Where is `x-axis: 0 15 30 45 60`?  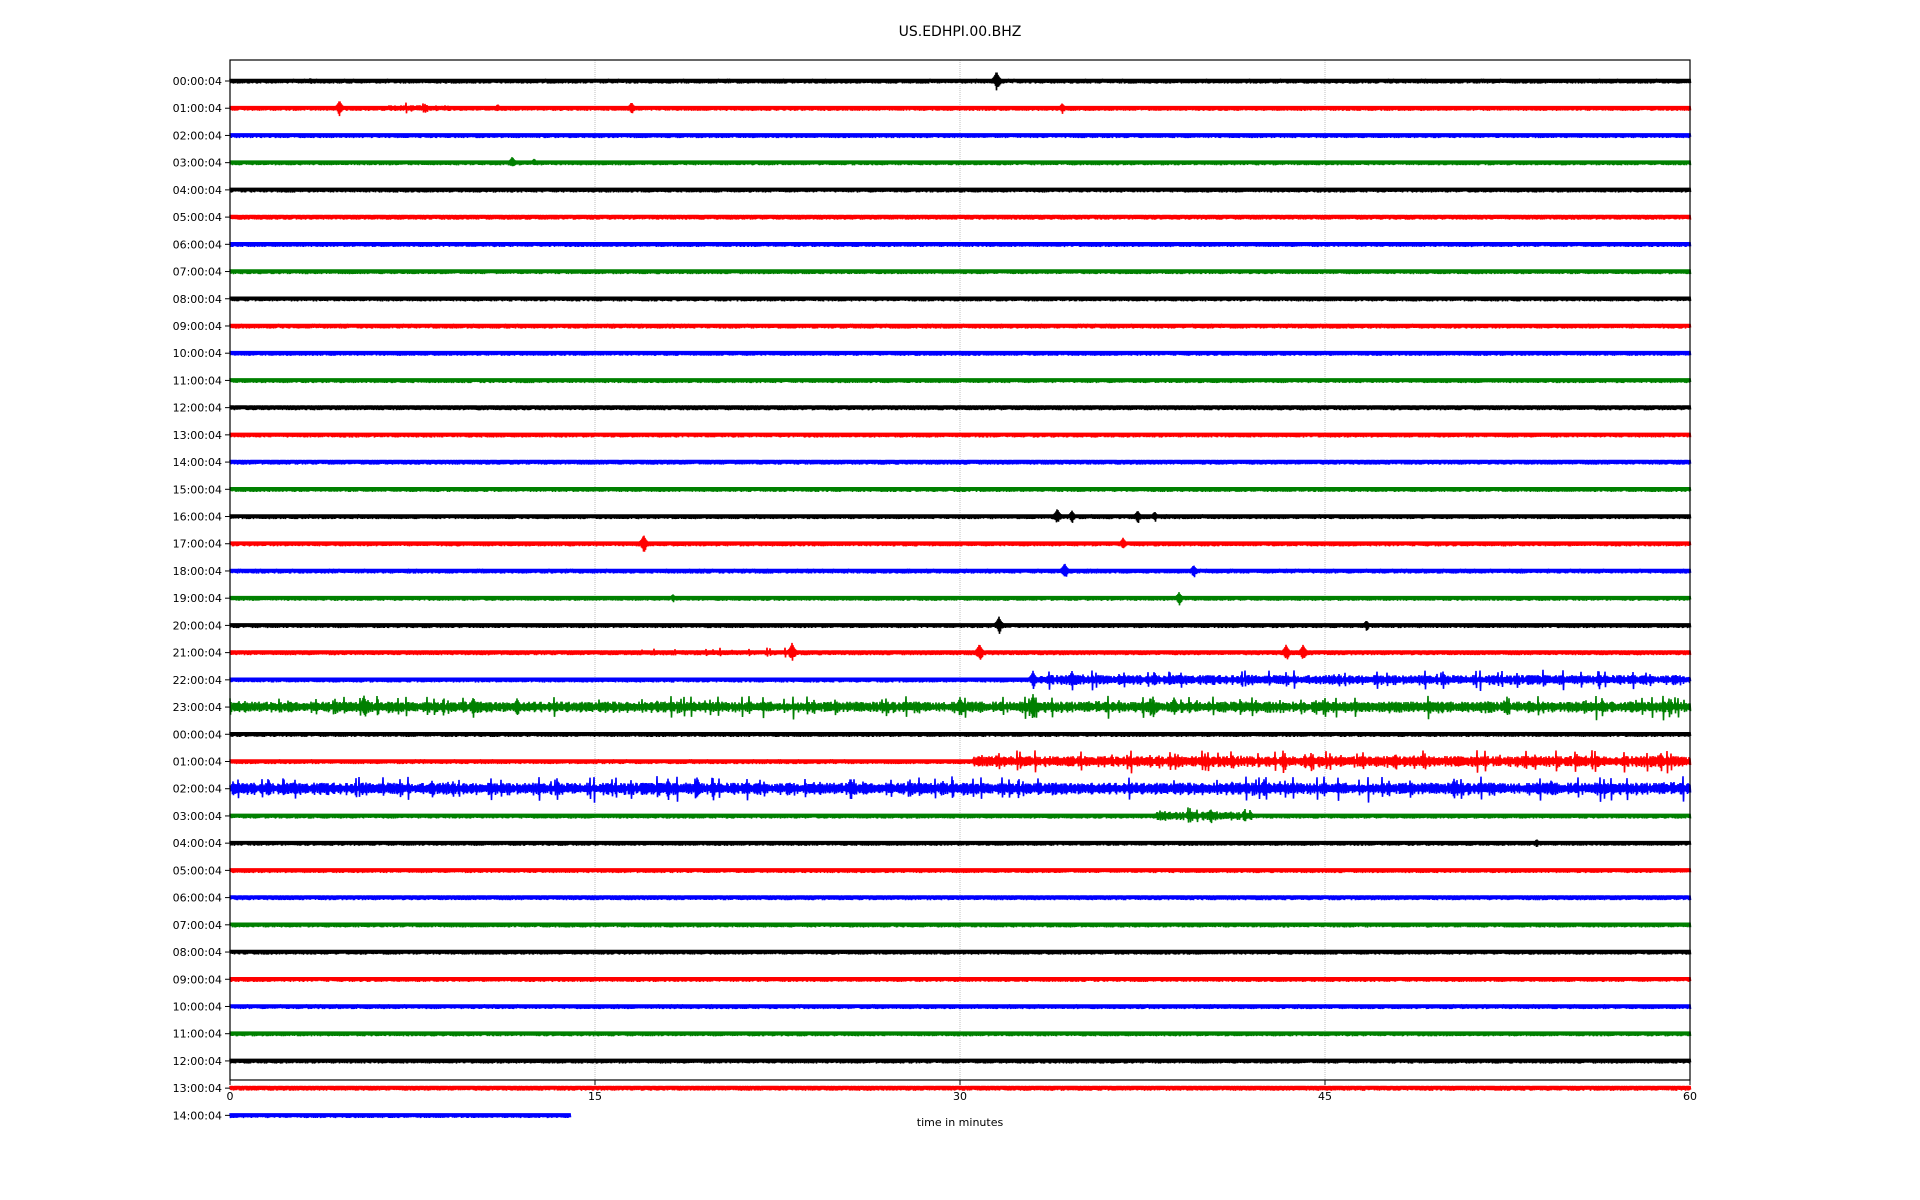 x-axis: 0 15 30 45 60 is located at coordinates (962, 1091).